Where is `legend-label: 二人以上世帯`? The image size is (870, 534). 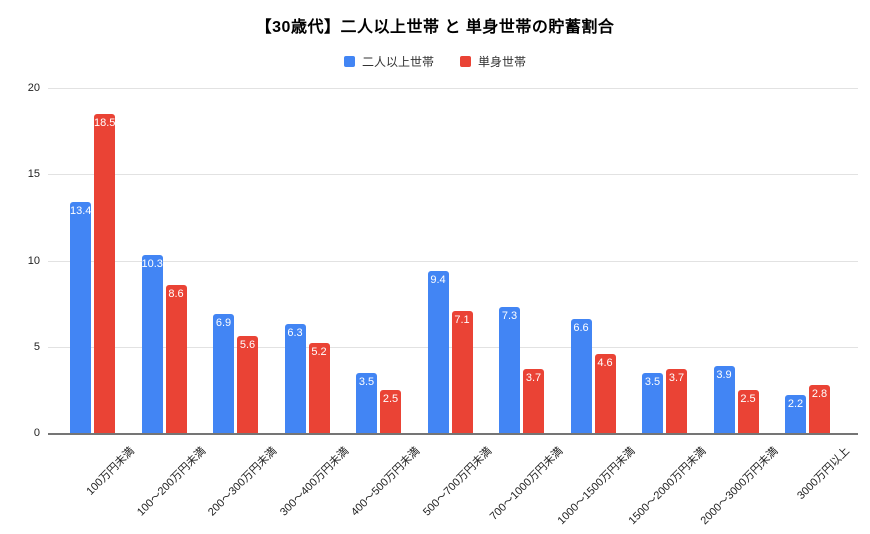
legend-label: 二人以上世帯 is located at coordinates (397, 62).